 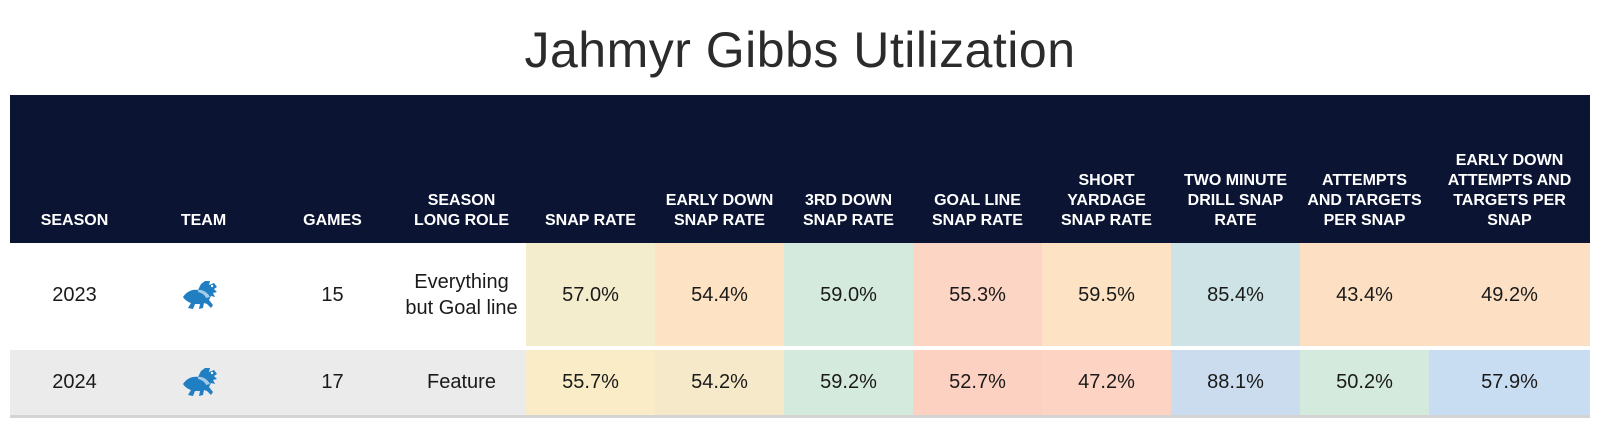 What do you see at coordinates (1106, 169) in the screenshot?
I see `col-header-short-yardage-snap-rate: SHORT YARDAGE SNAP RATE` at bounding box center [1106, 169].